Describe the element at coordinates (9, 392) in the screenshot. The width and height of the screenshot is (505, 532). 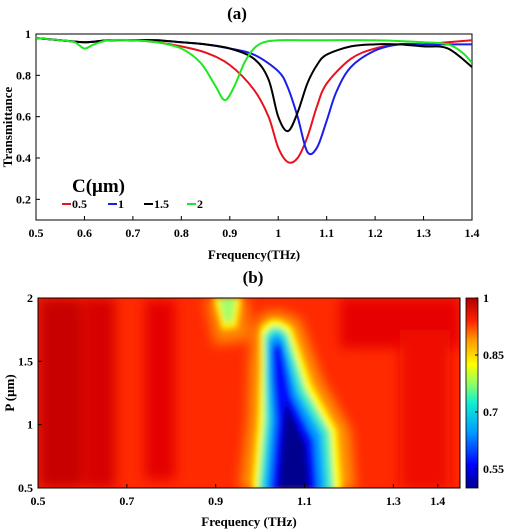
I see `panel-b-ylabel: P (μm)` at that location.